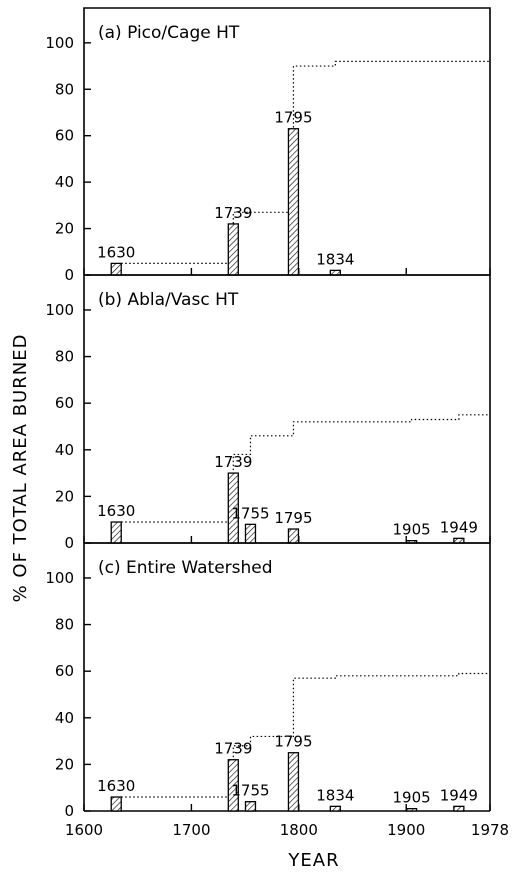  I want to click on x-tick-label: 1800, so click(299, 830).